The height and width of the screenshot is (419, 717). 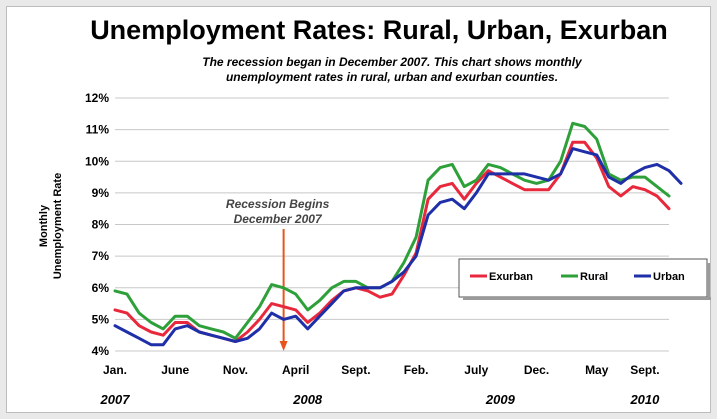 I want to click on y-tick-label: 7%, so click(x=101, y=256).